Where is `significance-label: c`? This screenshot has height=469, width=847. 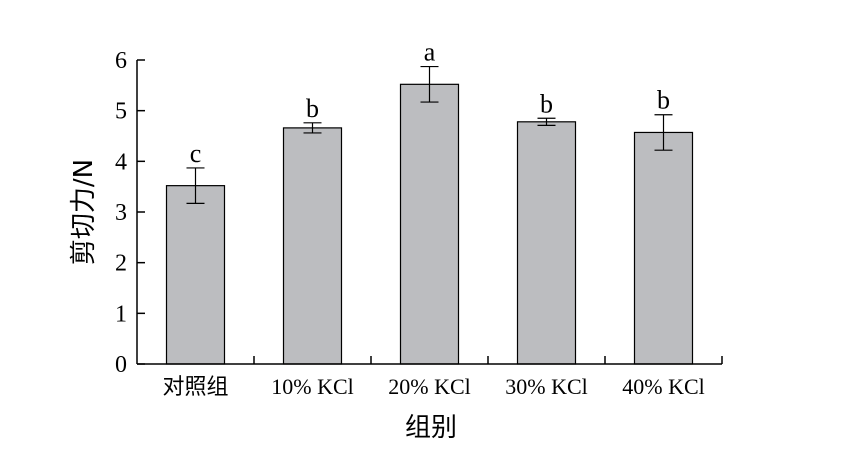
significance-label: c is located at coordinates (196, 153).